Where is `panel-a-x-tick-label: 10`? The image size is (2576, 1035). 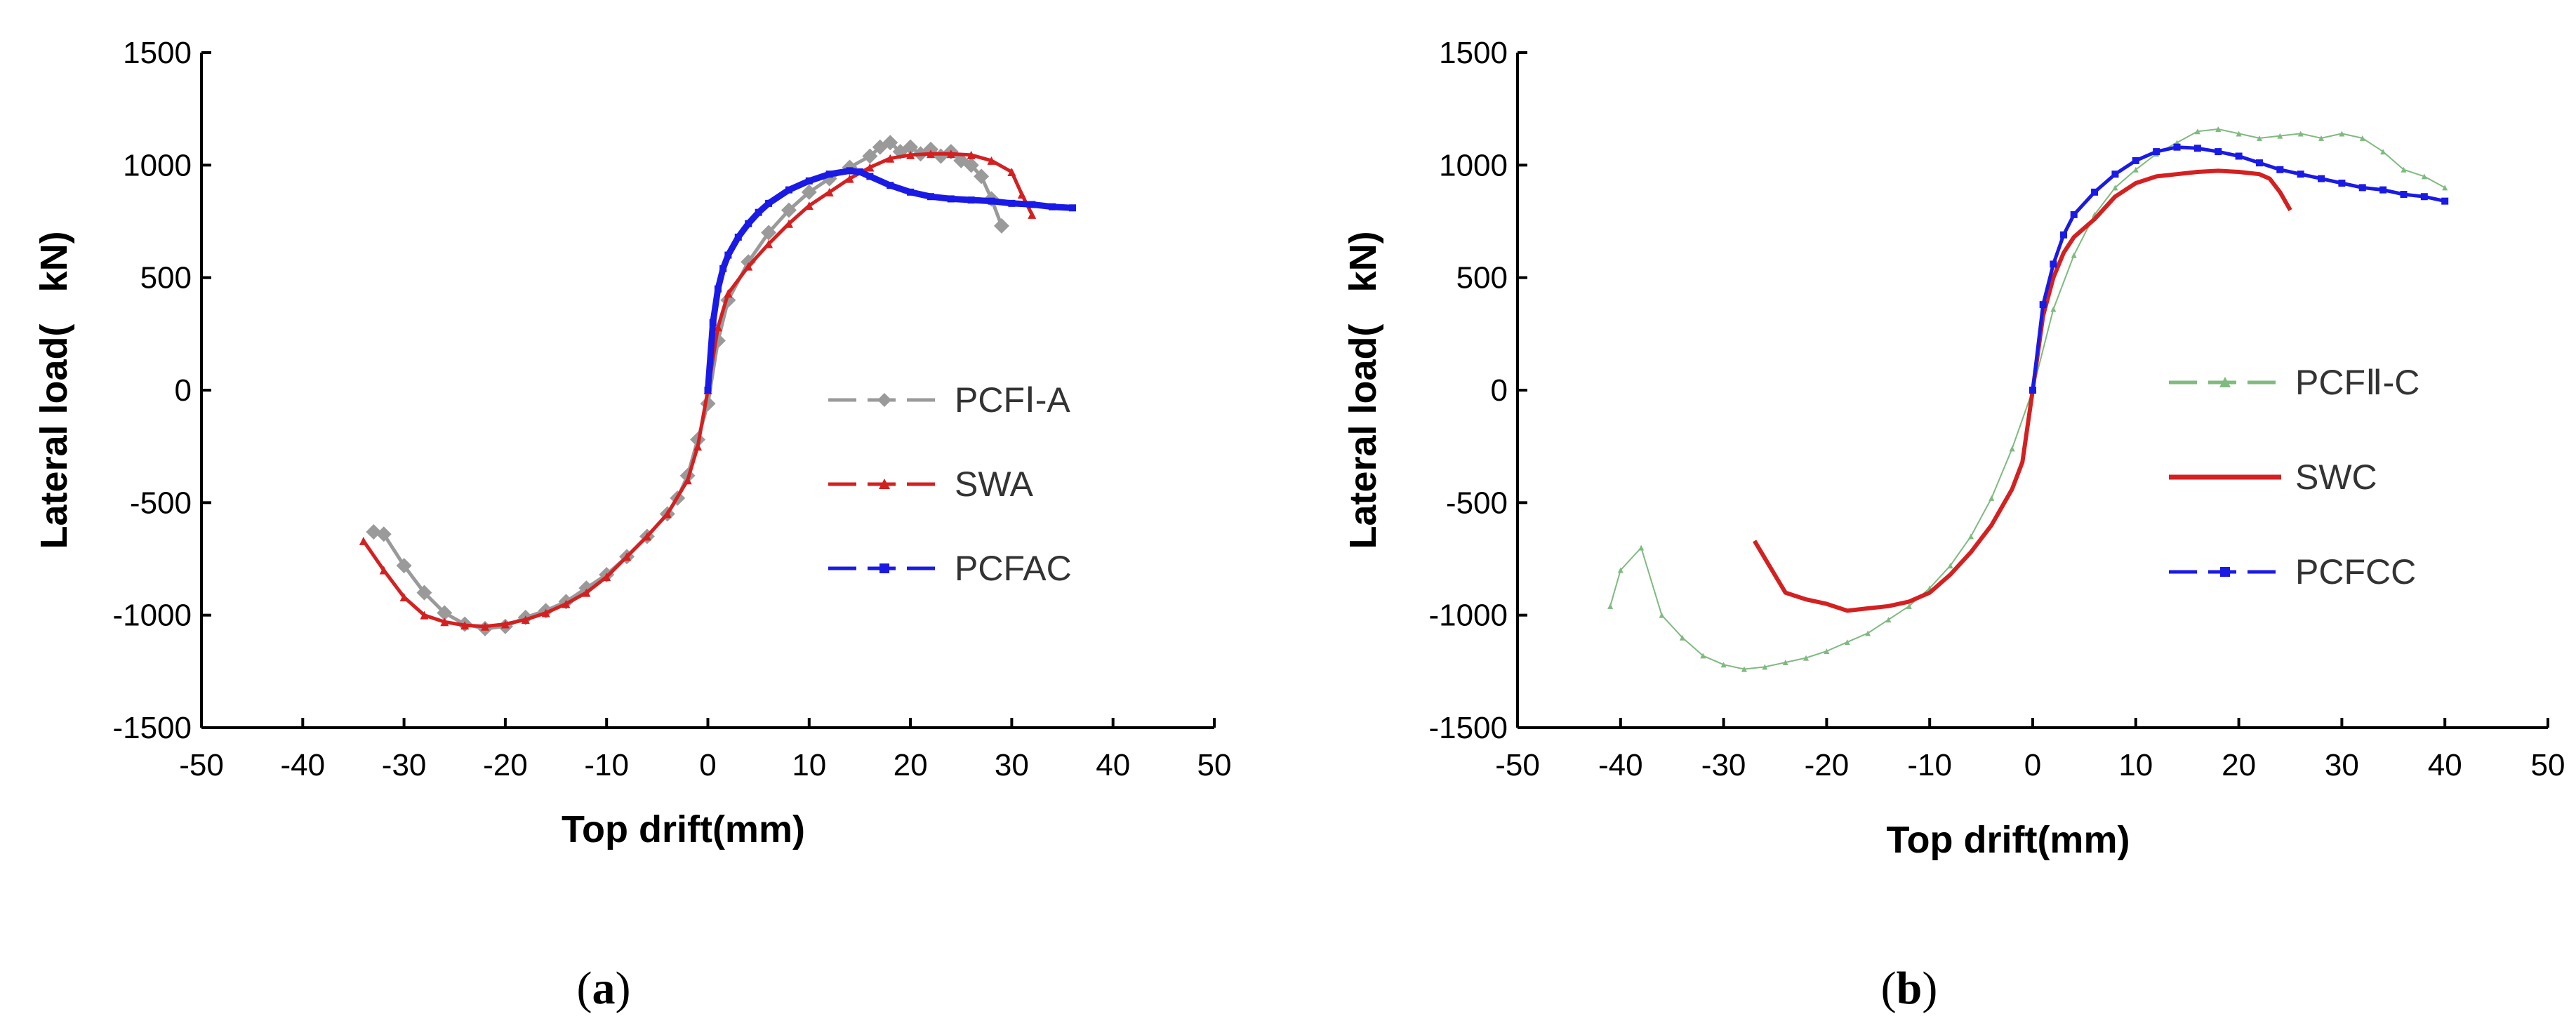 panel-a-x-tick-label: 10 is located at coordinates (809, 765).